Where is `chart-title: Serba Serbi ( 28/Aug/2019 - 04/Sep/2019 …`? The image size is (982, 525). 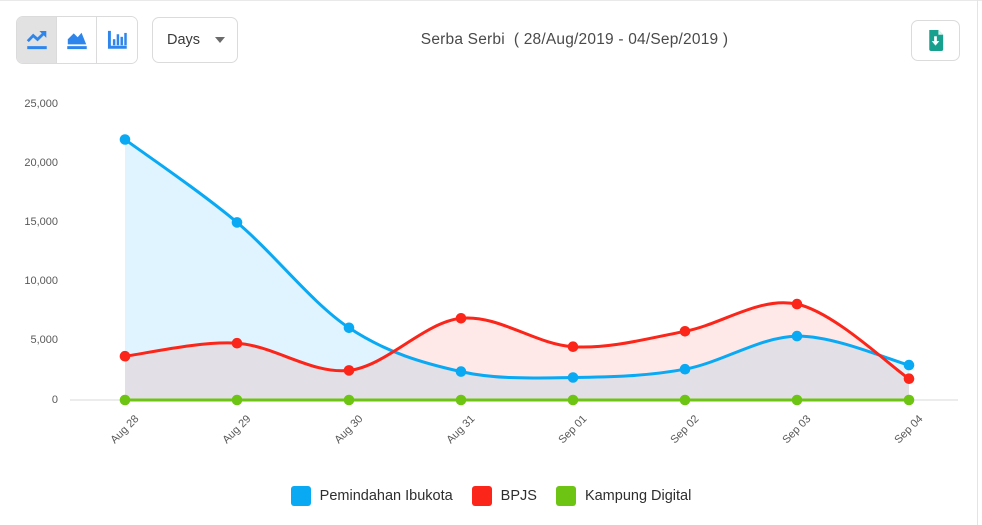
chart-title: Serba Serbi ( 28/Aug/2019 - 04/Sep/2019 … is located at coordinates (574, 39).